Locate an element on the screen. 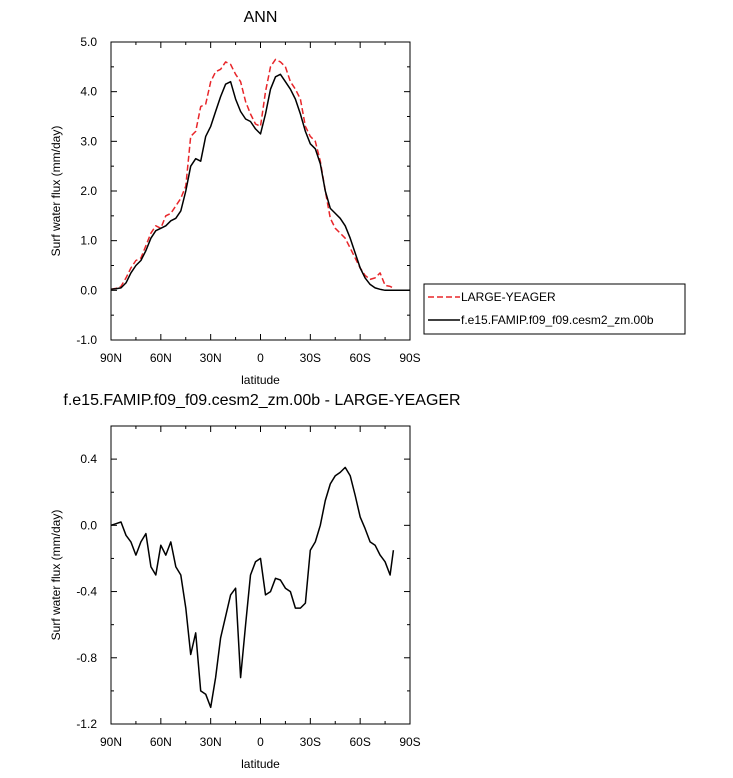  top-chart-series is located at coordinates (260, 175).